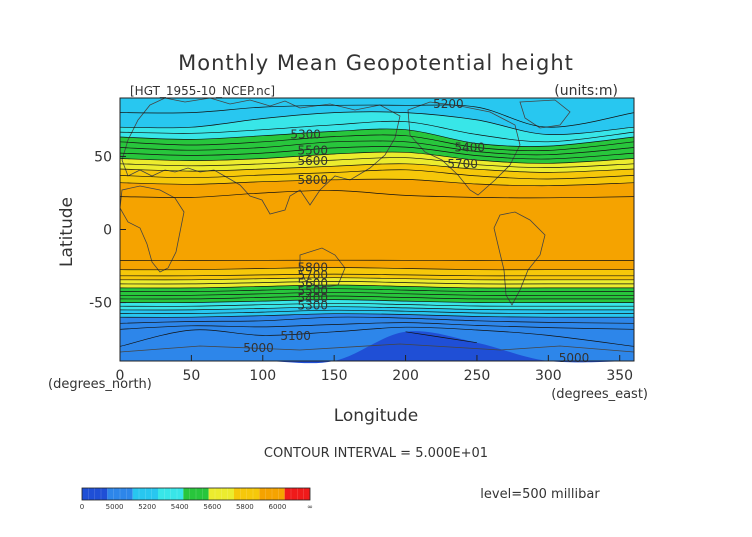 The image size is (752, 537). Describe the element at coordinates (619, 376) in the screenshot. I see `x-tick-label: 350` at that location.